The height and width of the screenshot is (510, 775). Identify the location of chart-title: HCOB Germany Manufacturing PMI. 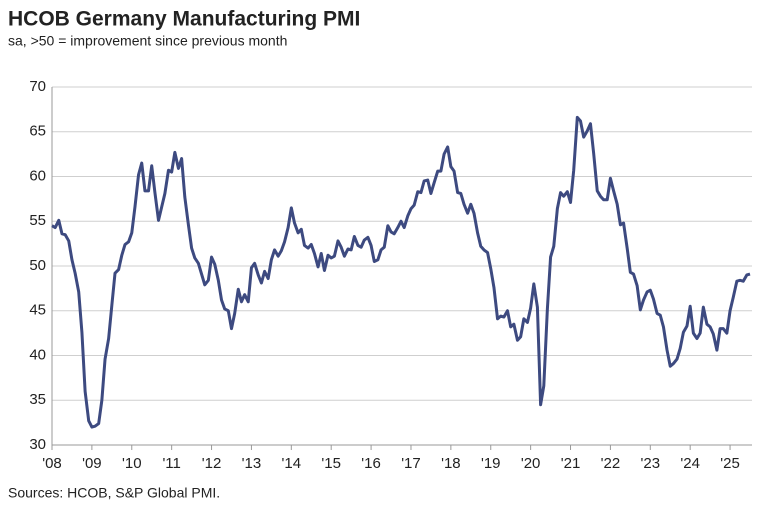
(184, 19).